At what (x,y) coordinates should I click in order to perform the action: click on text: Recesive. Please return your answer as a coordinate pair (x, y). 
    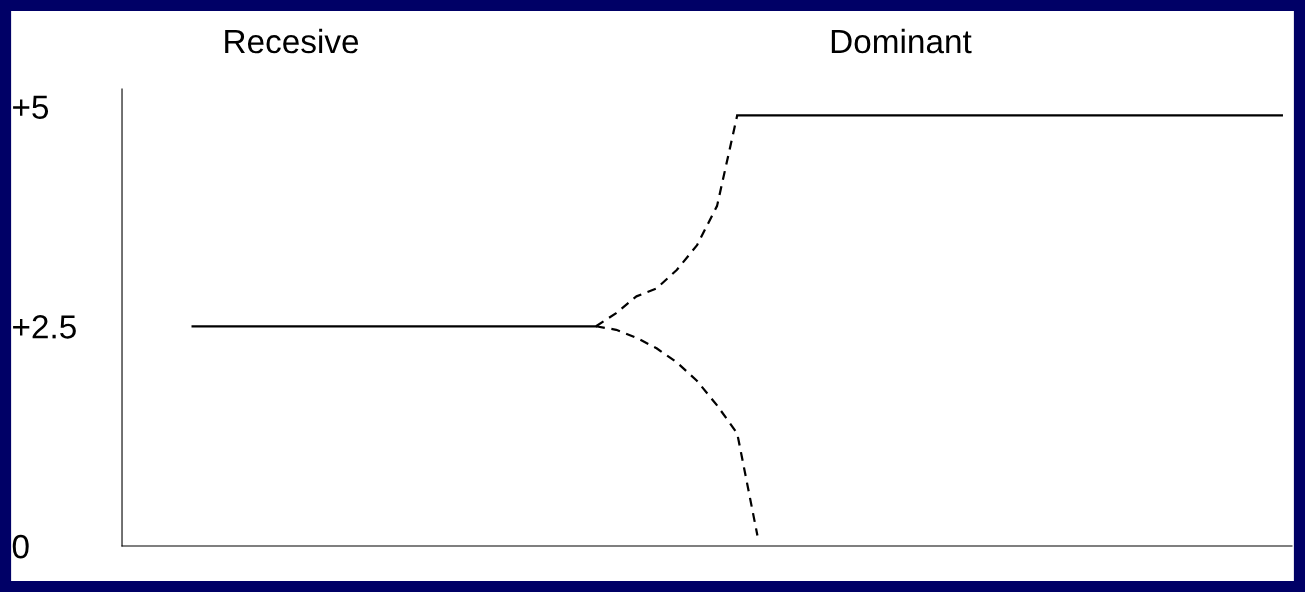
    Looking at the image, I should click on (292, 41).